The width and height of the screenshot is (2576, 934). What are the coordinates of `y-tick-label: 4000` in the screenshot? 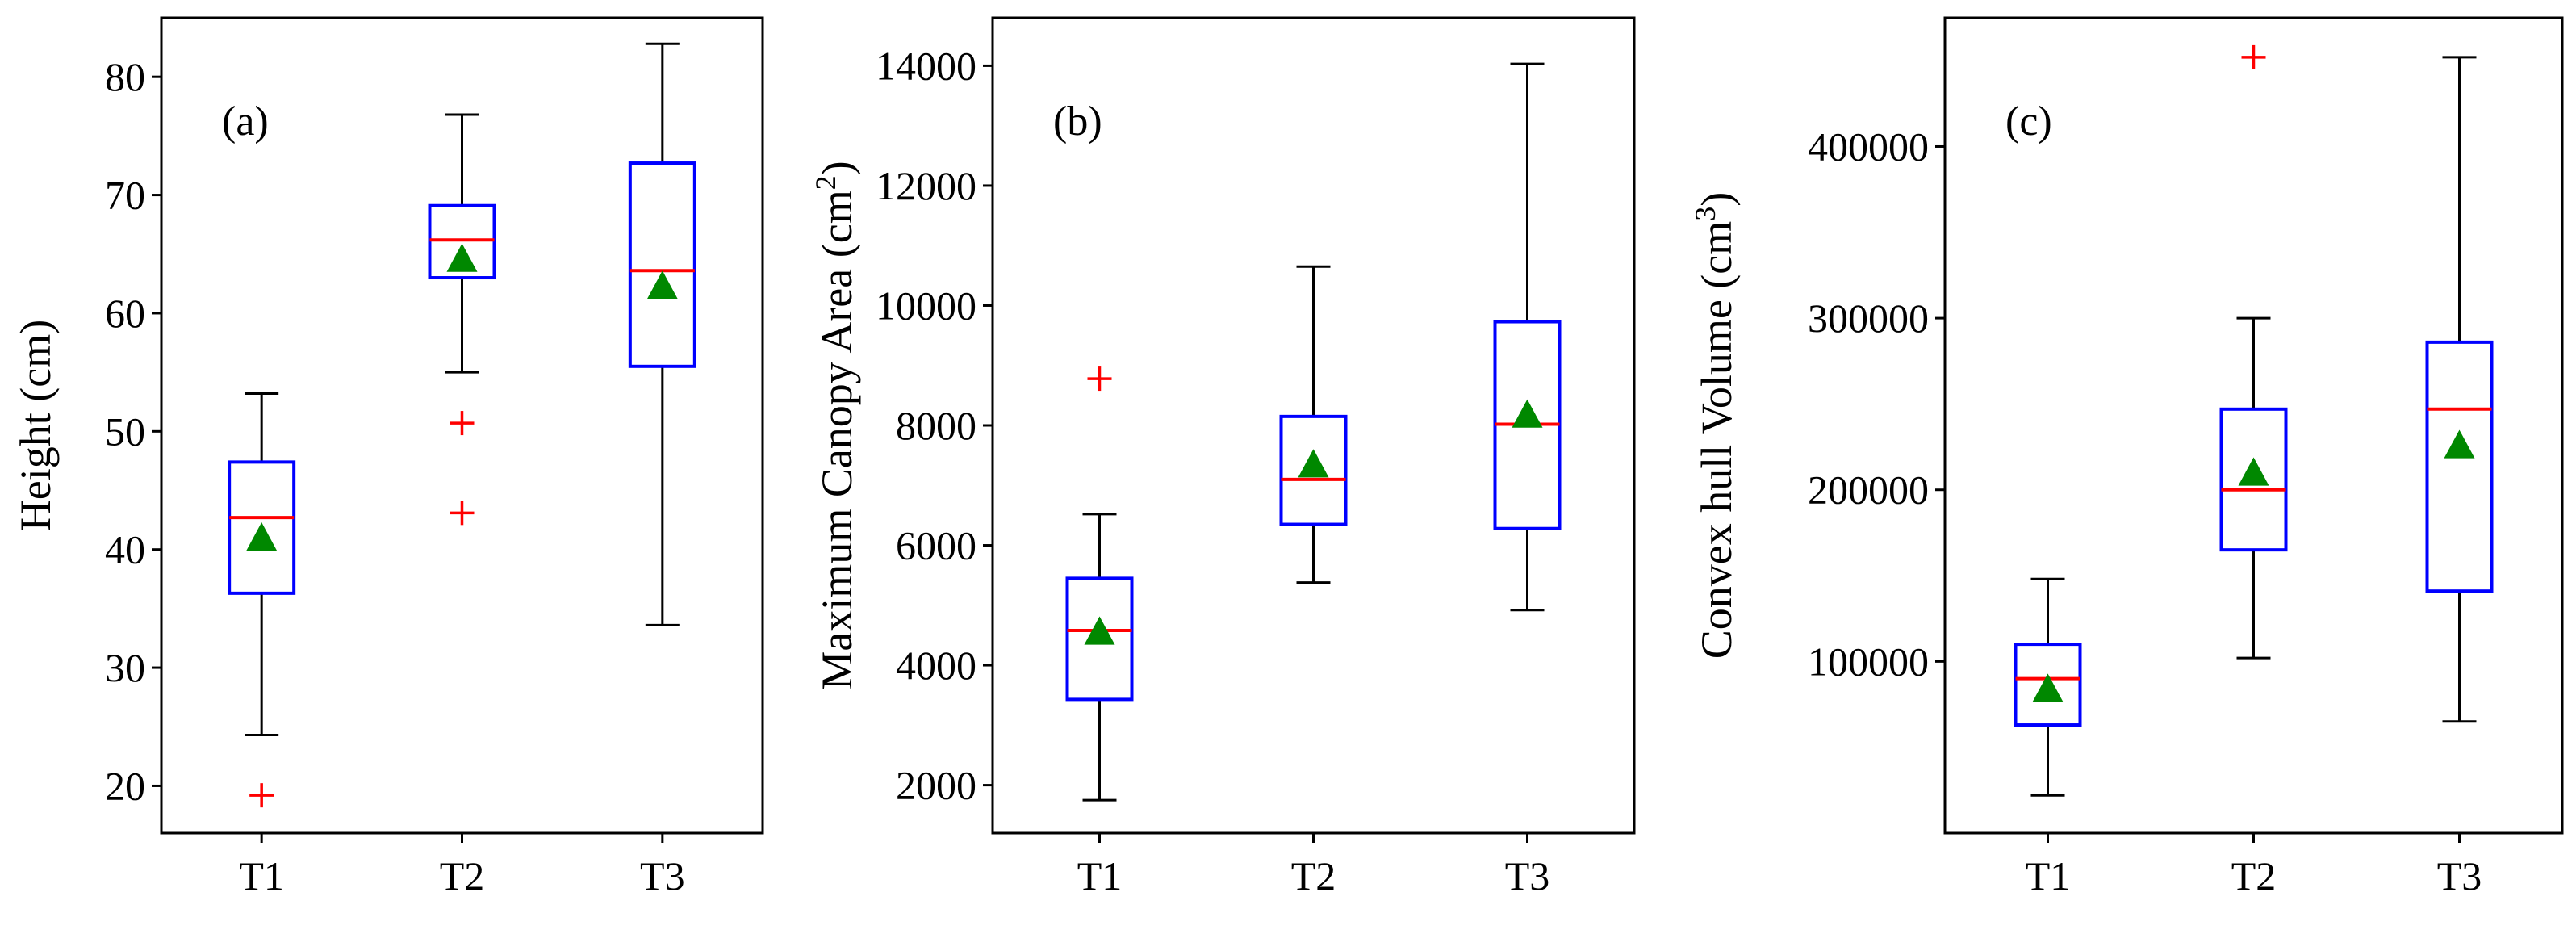 It's located at (936, 665).